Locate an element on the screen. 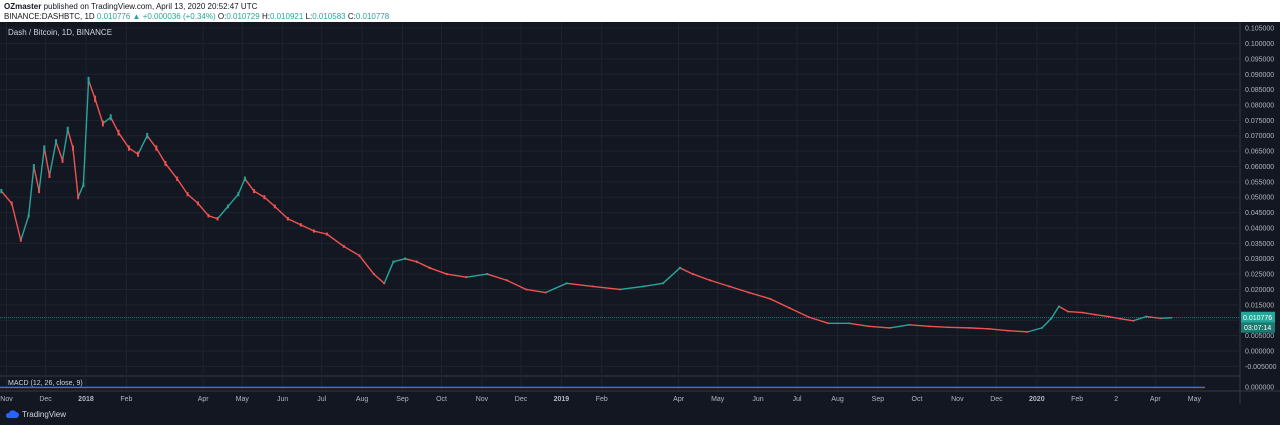  macd-pane: MACD (12, 26, close, 9) 0.000000 is located at coordinates (637, 386).